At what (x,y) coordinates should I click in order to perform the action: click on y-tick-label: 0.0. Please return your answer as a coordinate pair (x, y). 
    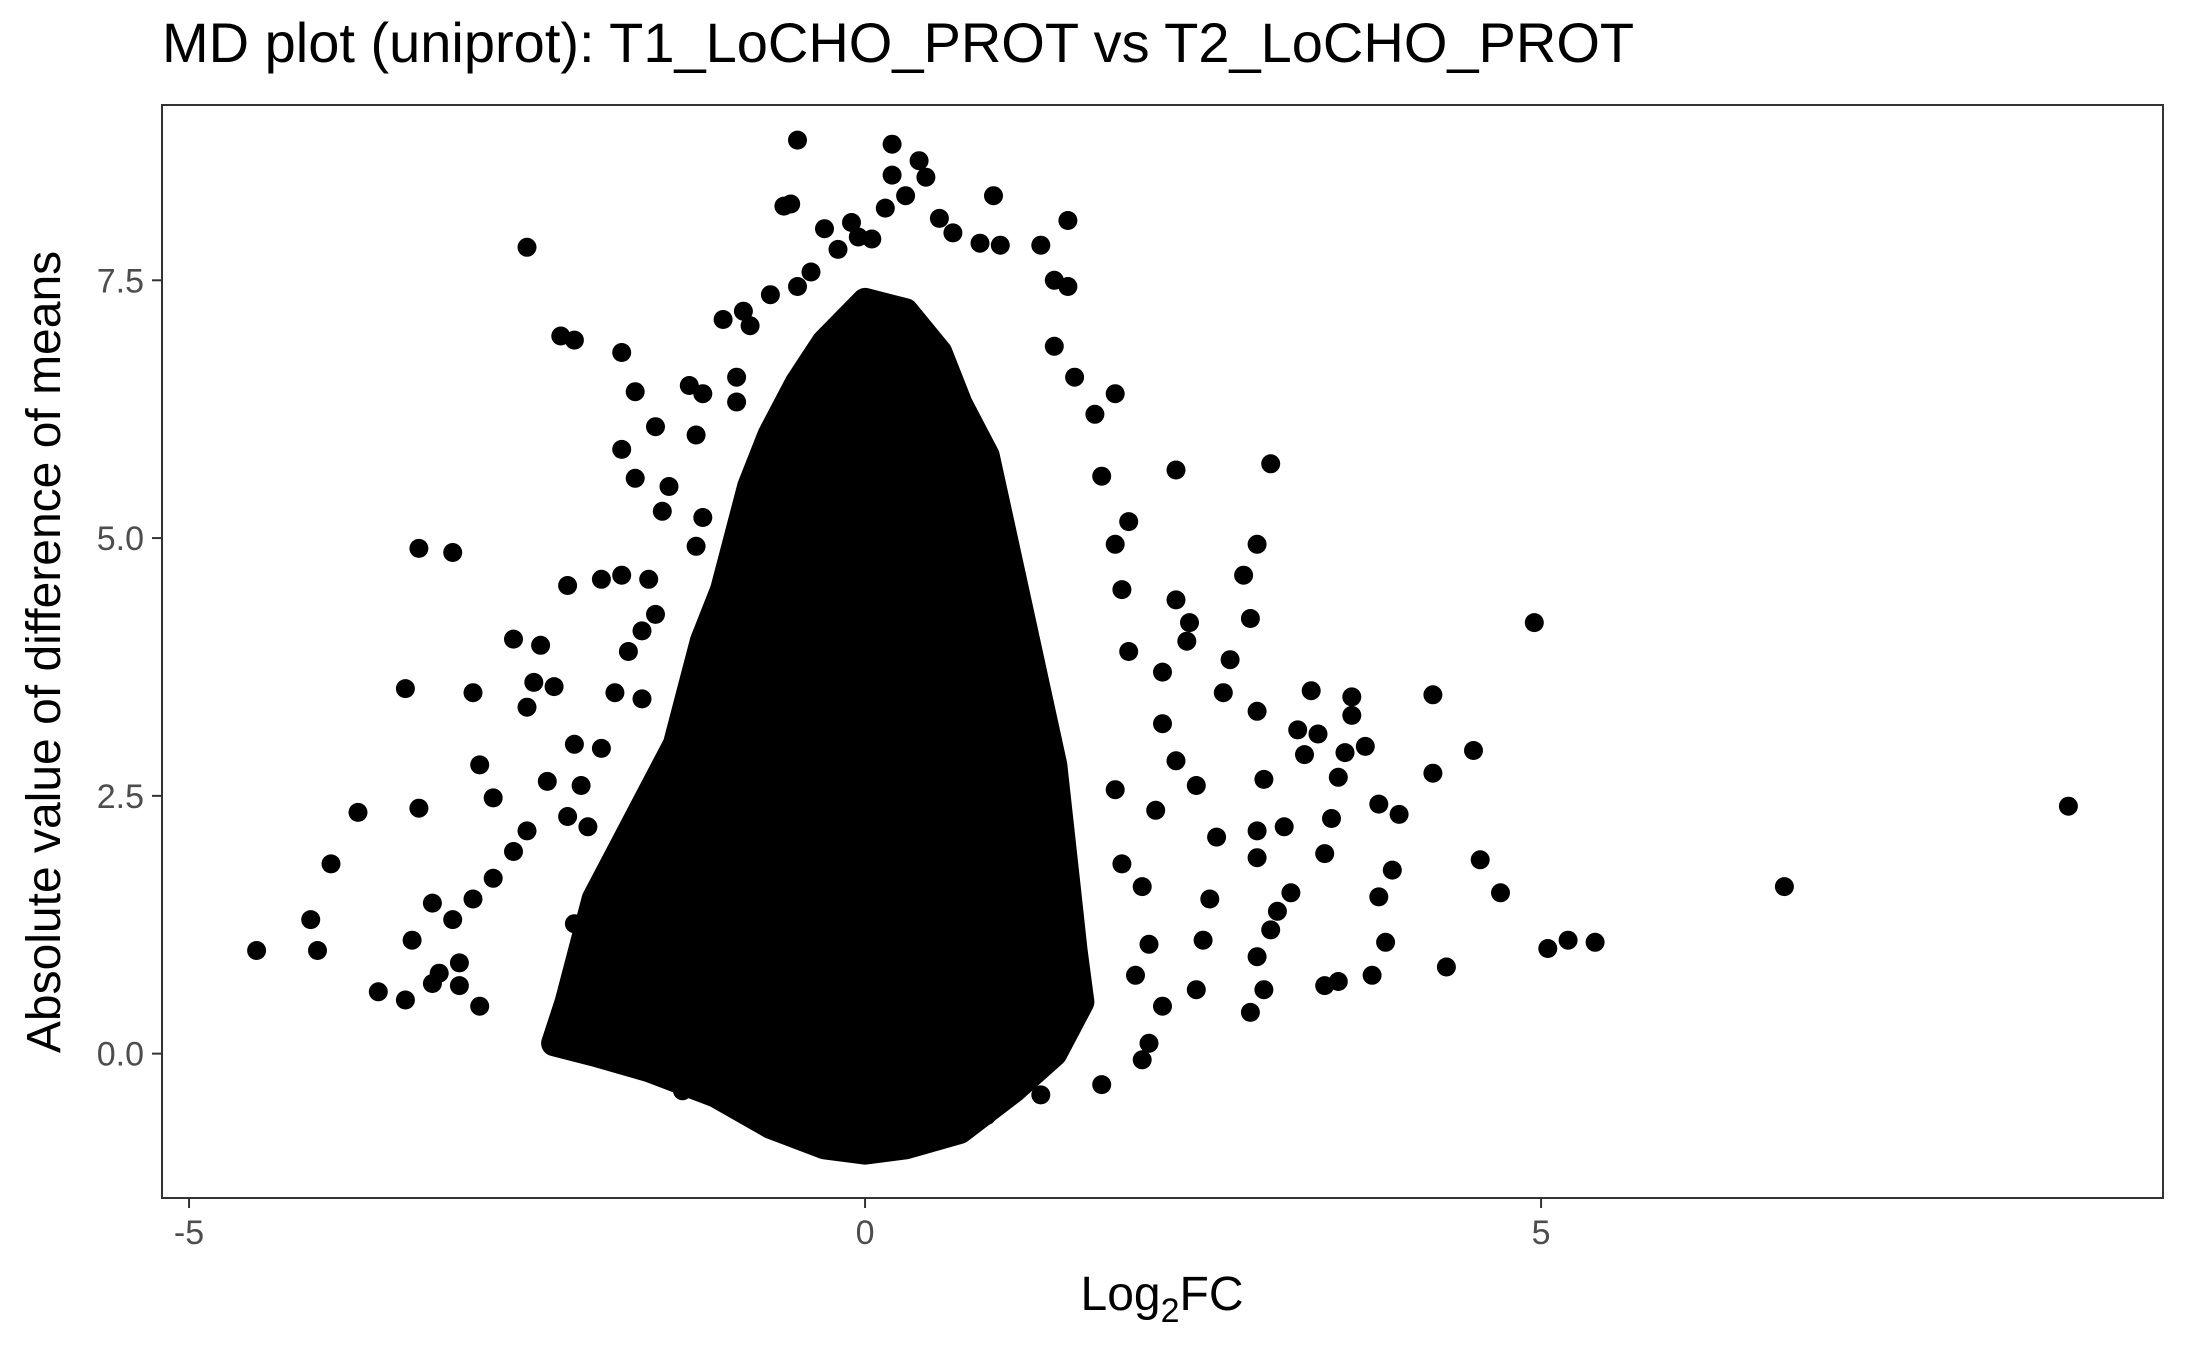
    Looking at the image, I should click on (120, 1055).